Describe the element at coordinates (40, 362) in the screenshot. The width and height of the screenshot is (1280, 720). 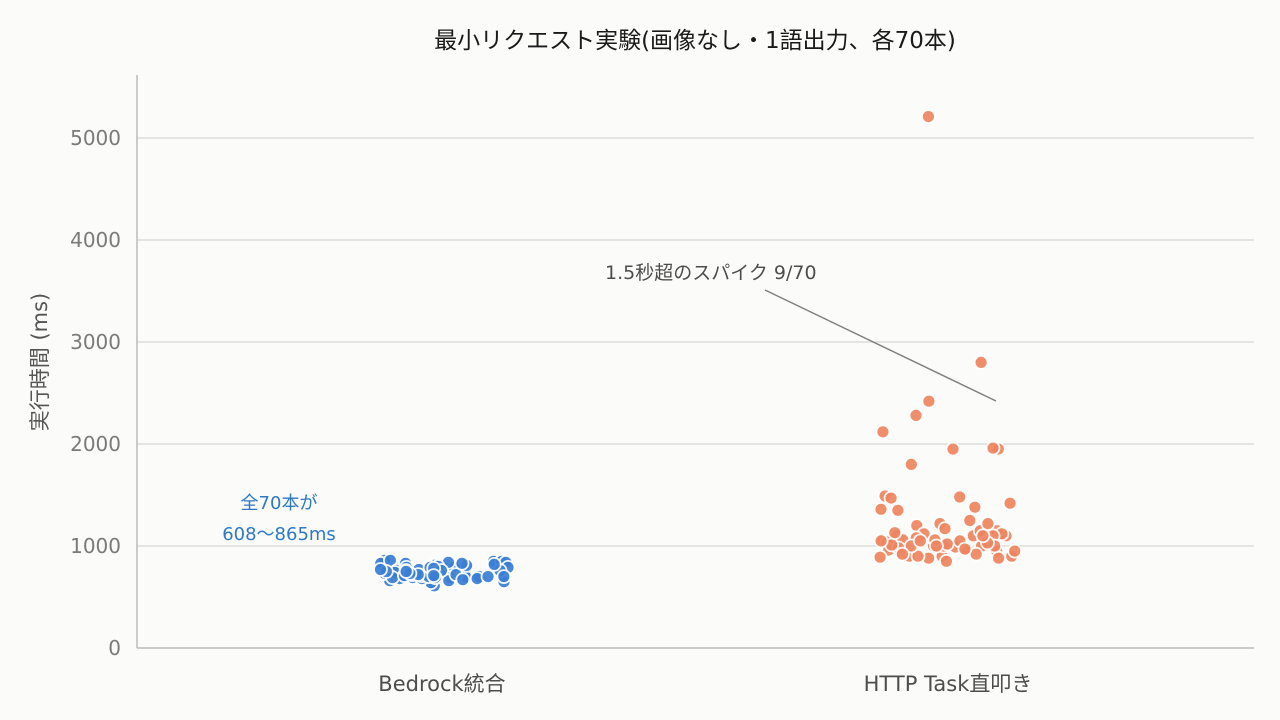
I see `y-axis-title: 実行時間 (ms)` at that location.